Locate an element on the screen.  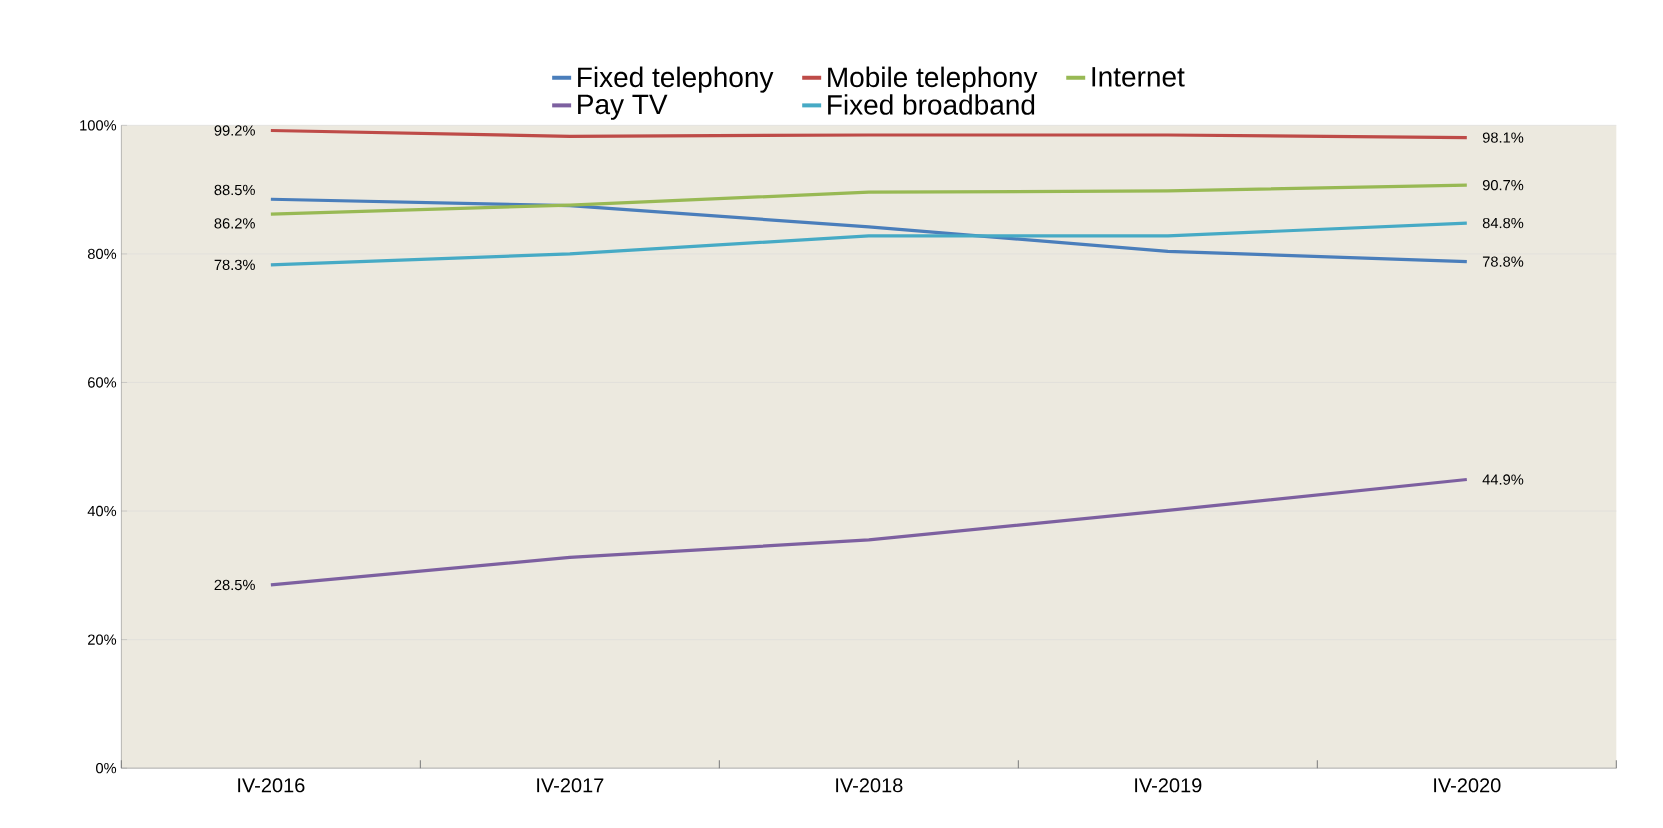
y-tick-label: 60% is located at coordinates (102, 382).